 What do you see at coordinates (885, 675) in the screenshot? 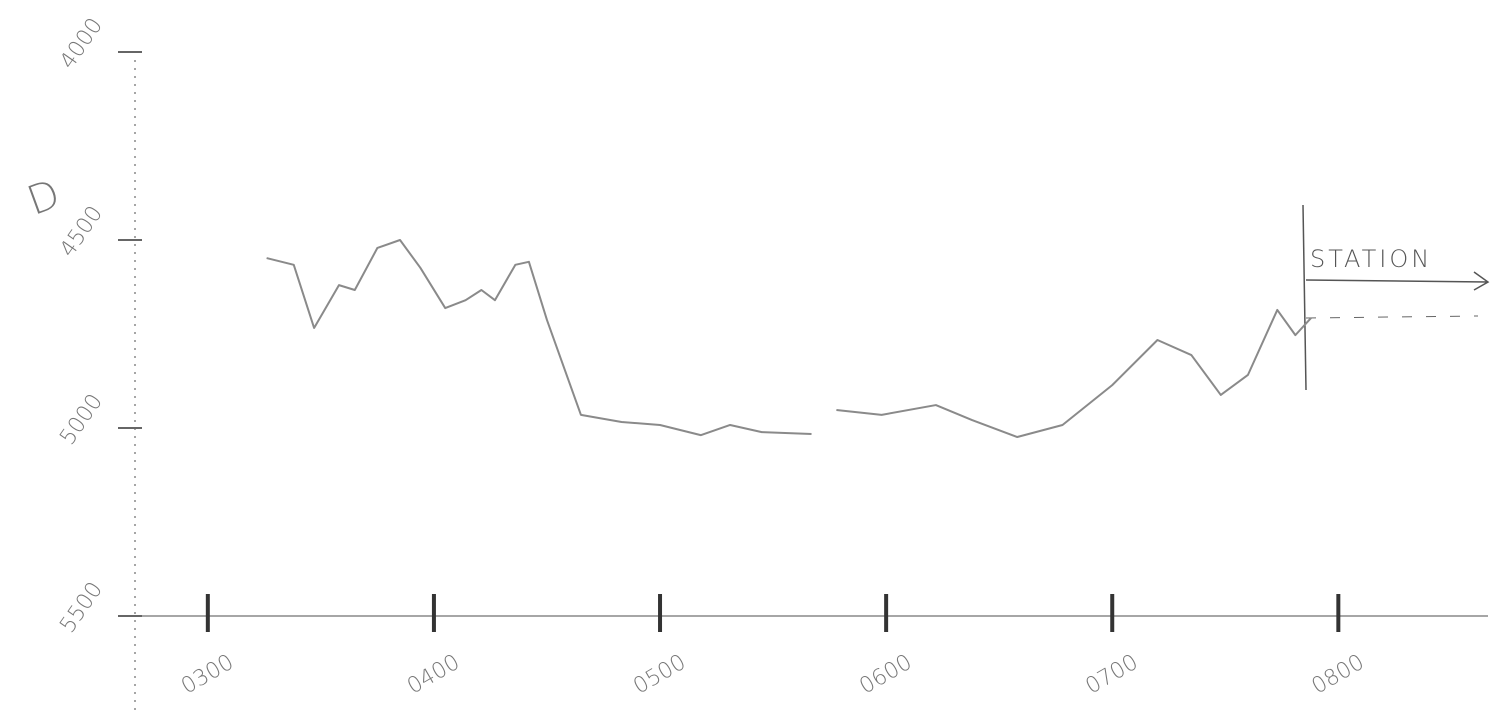
I see `x-tick-label: 0600` at bounding box center [885, 675].